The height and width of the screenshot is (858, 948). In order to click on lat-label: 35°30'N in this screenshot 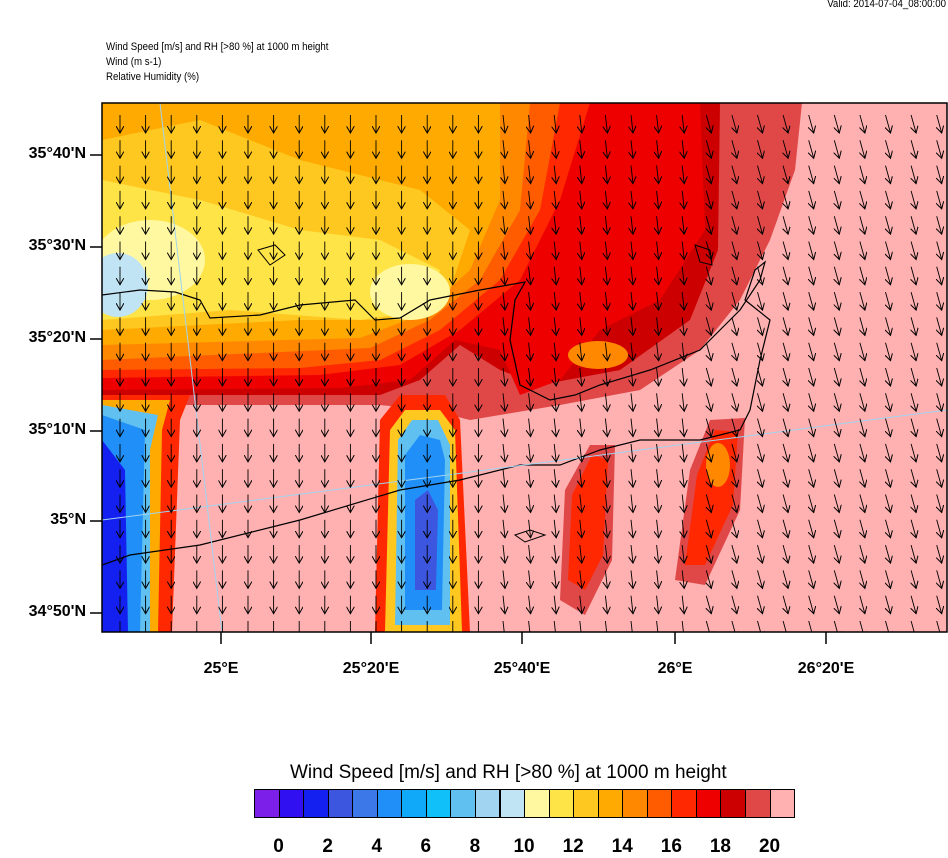, I will do `click(57, 245)`.